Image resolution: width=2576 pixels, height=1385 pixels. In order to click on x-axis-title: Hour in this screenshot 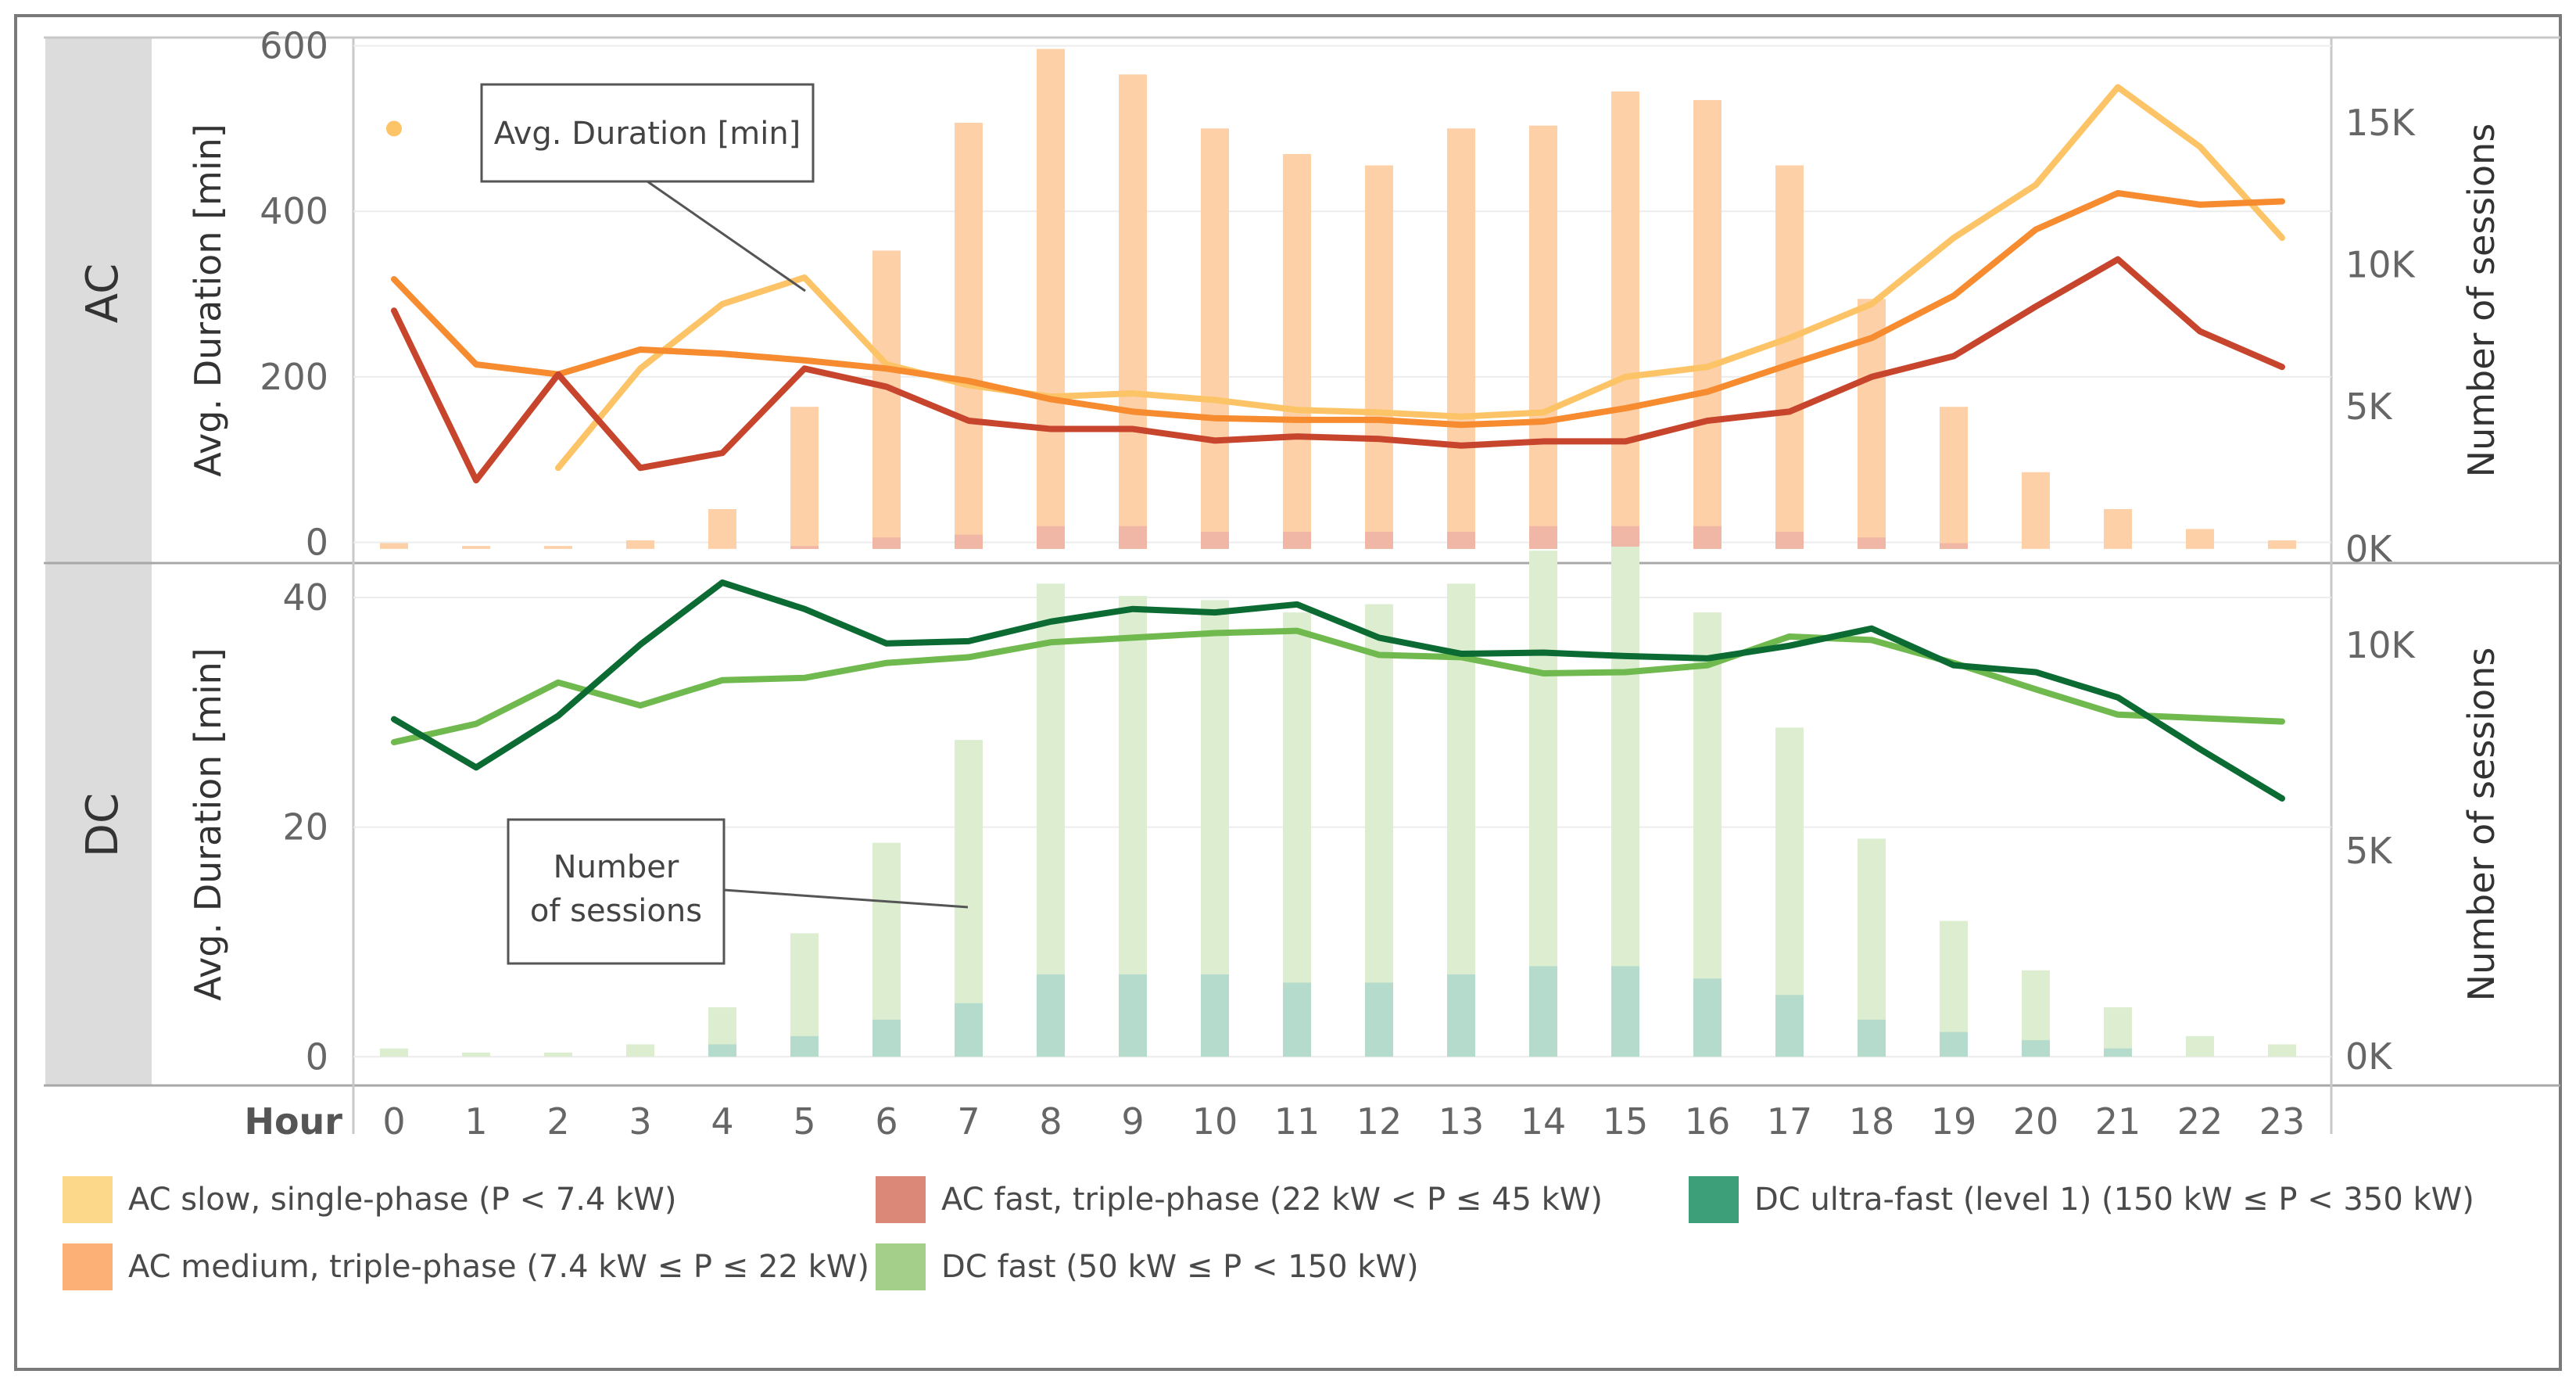, I will do `click(293, 1121)`.